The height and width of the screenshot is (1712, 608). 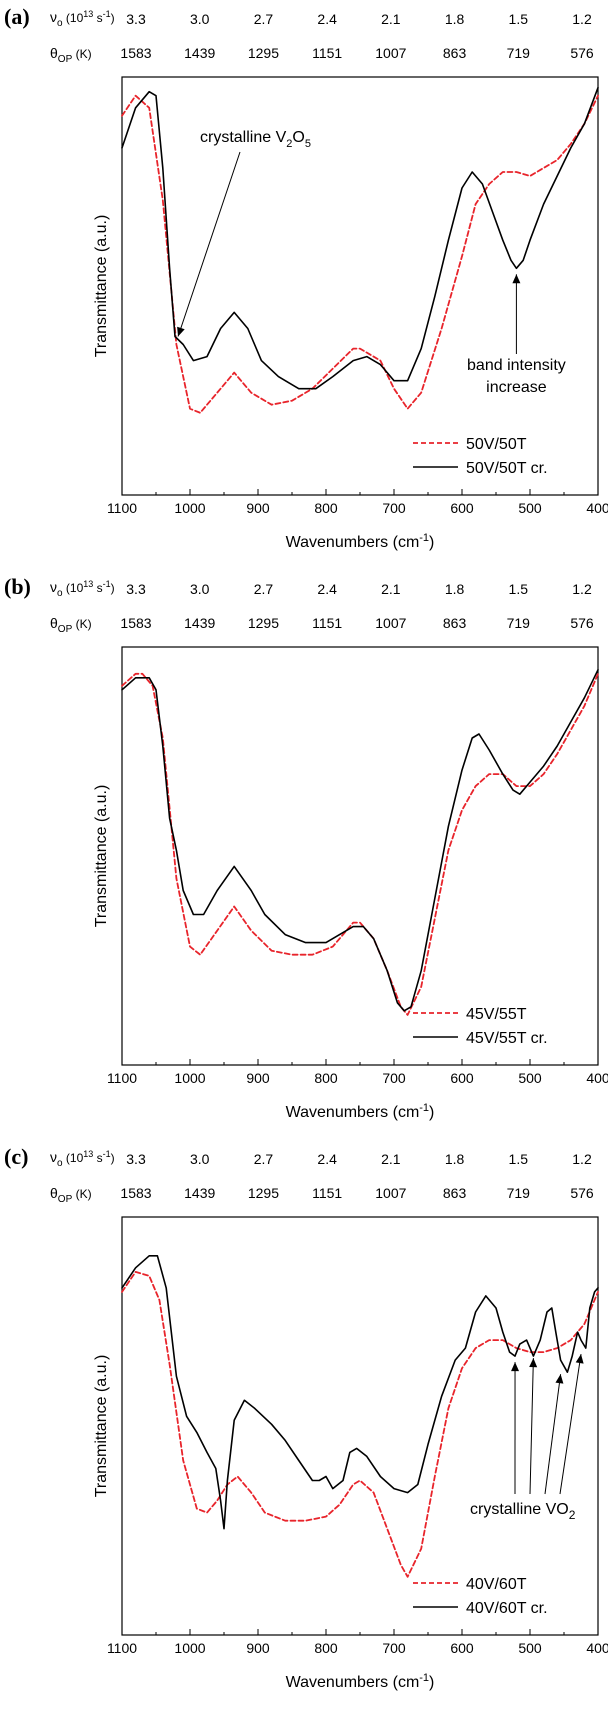 What do you see at coordinates (523, 1511) in the screenshot?
I see `annotation-crystalline-vo2: crystalline VO2` at bounding box center [523, 1511].